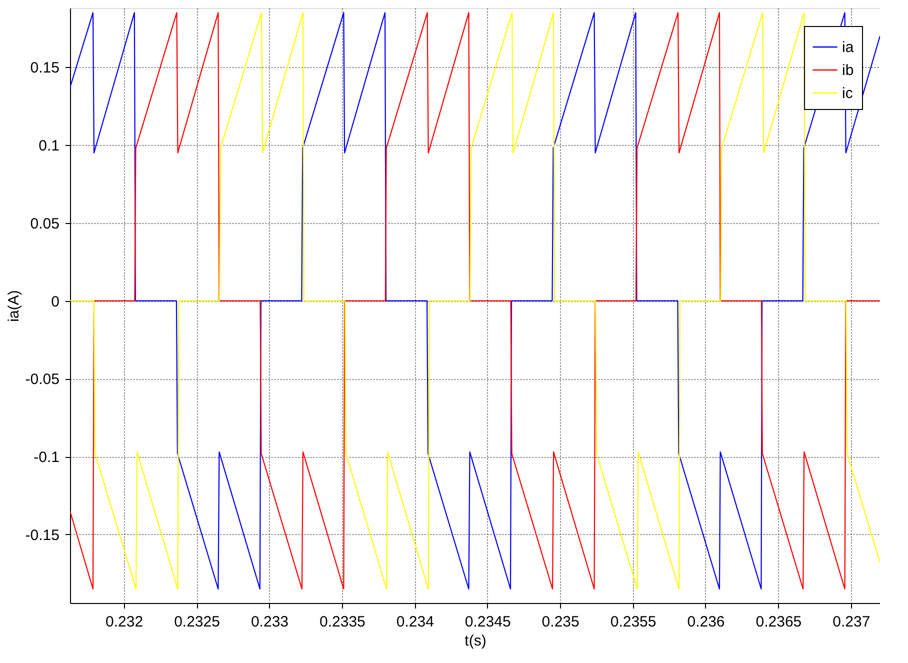 The width and height of the screenshot is (908, 663). What do you see at coordinates (49, 146) in the screenshot?
I see `y-tick-label: 0.1` at bounding box center [49, 146].